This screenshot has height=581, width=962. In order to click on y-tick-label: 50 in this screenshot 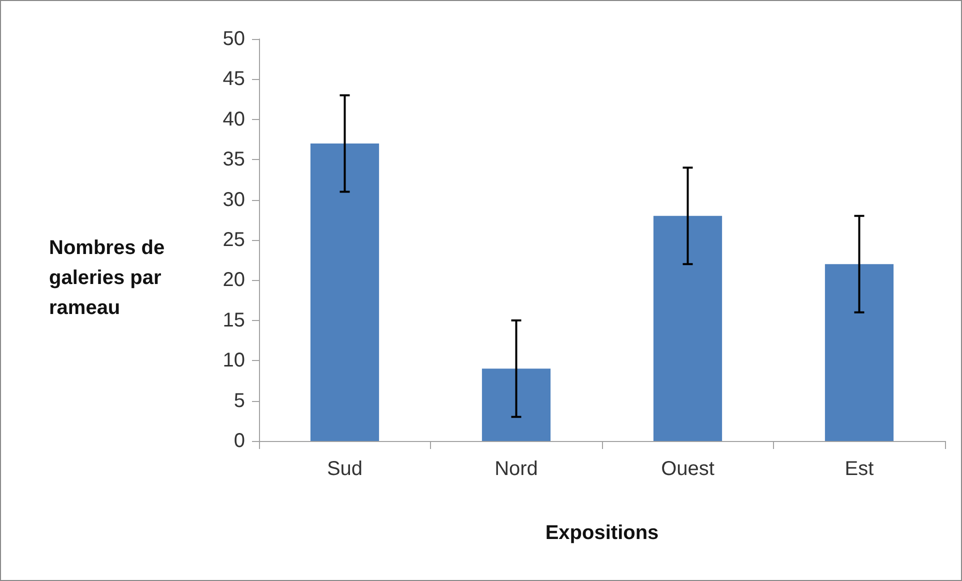, I will do `click(233, 39)`.